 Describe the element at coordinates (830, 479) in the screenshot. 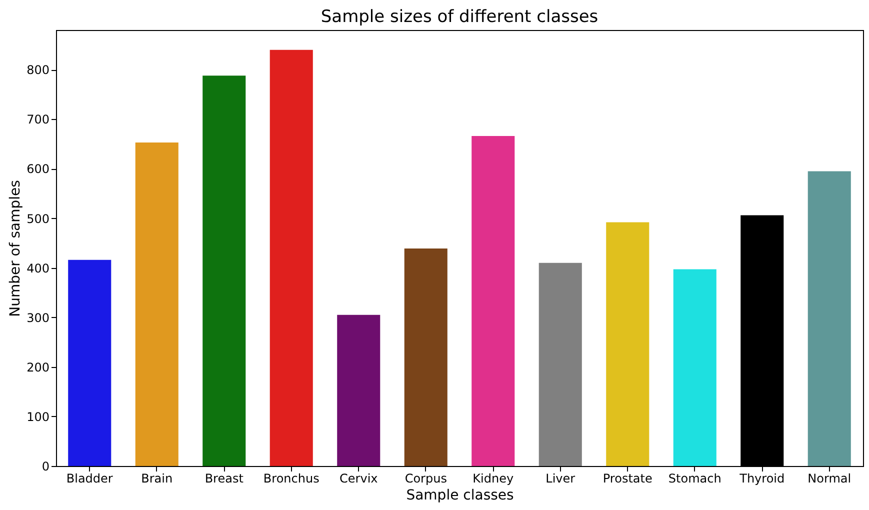

I see `x-tick-label: Normal` at that location.